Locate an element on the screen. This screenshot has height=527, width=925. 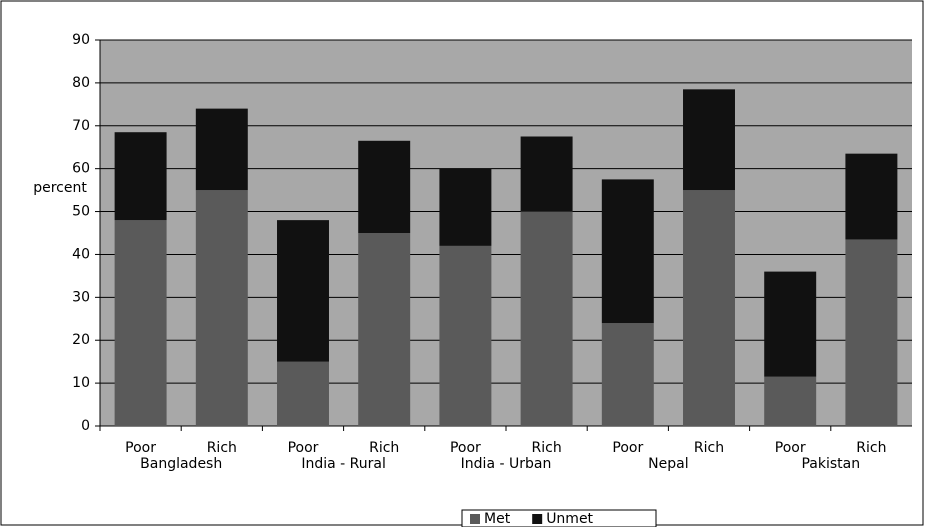
legend-box is located at coordinates (559, 518).